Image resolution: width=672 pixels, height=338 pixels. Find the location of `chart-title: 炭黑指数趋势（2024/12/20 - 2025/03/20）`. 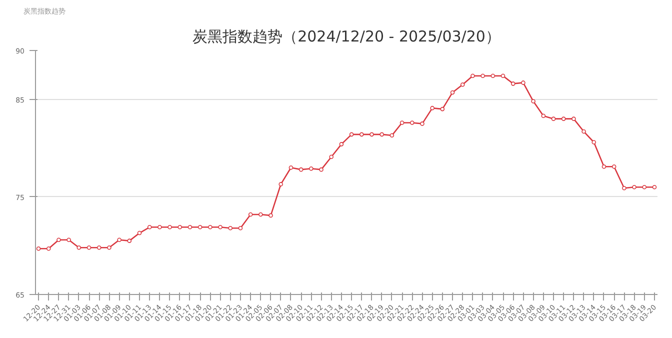

chart-title: 炭黑指数趋势（2024/12/20 - 2025/03/20） is located at coordinates (346, 37).